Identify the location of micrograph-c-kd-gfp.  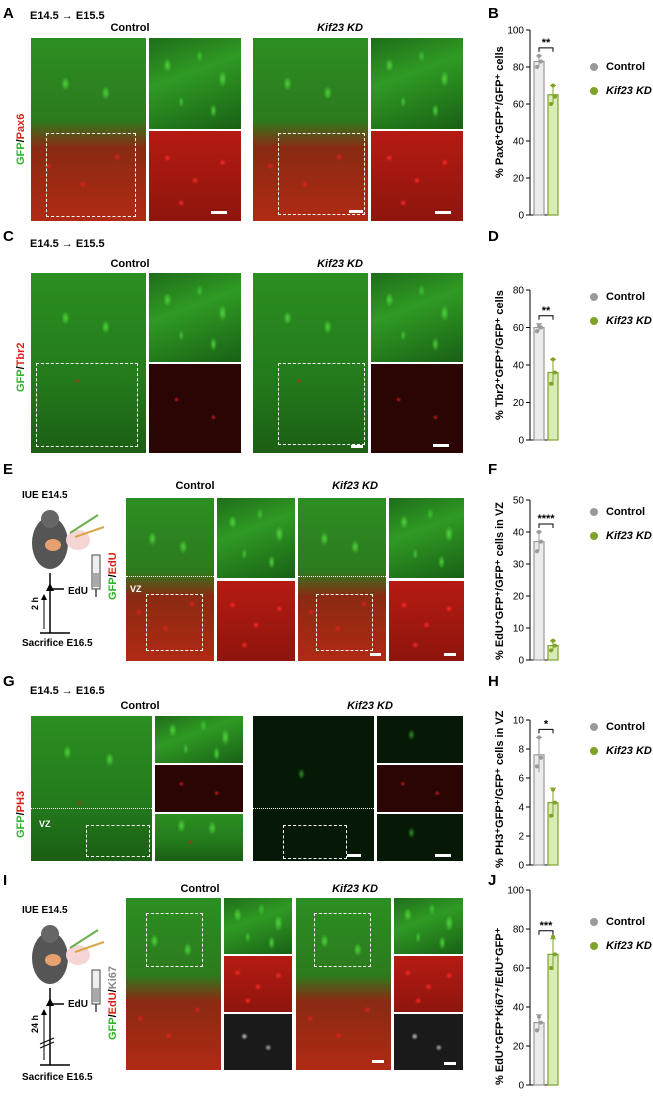
(417, 317).